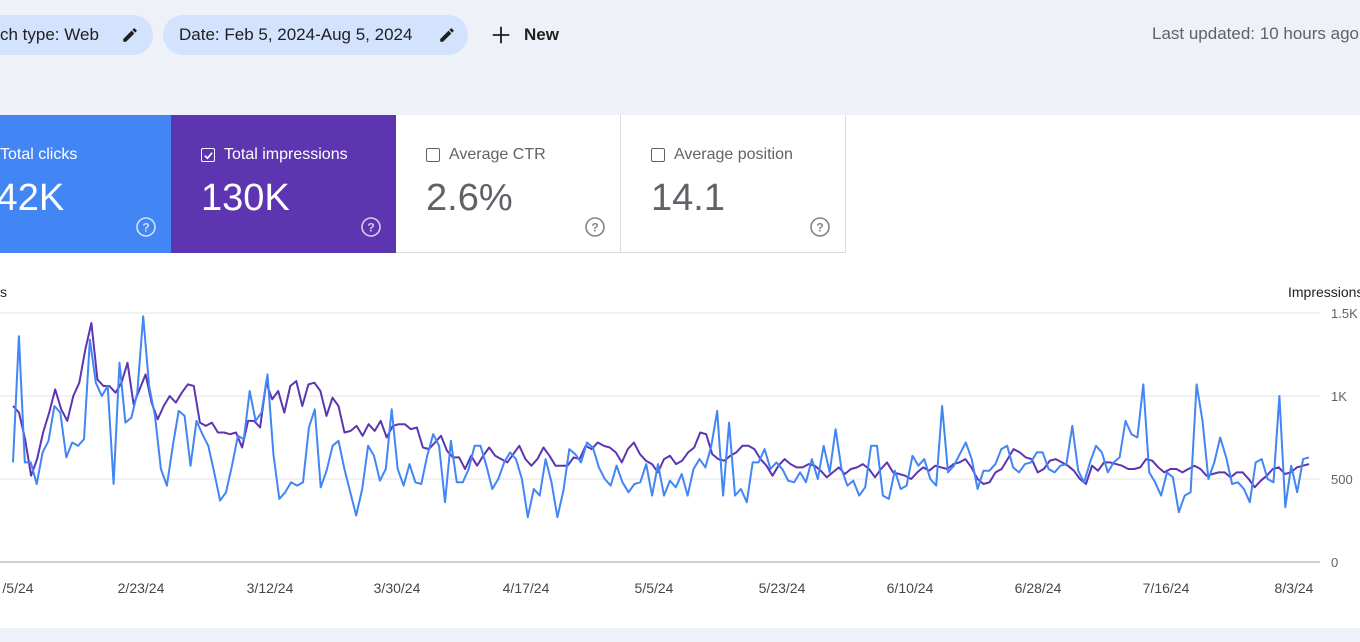  I want to click on new-filter-button: New, so click(524, 35).